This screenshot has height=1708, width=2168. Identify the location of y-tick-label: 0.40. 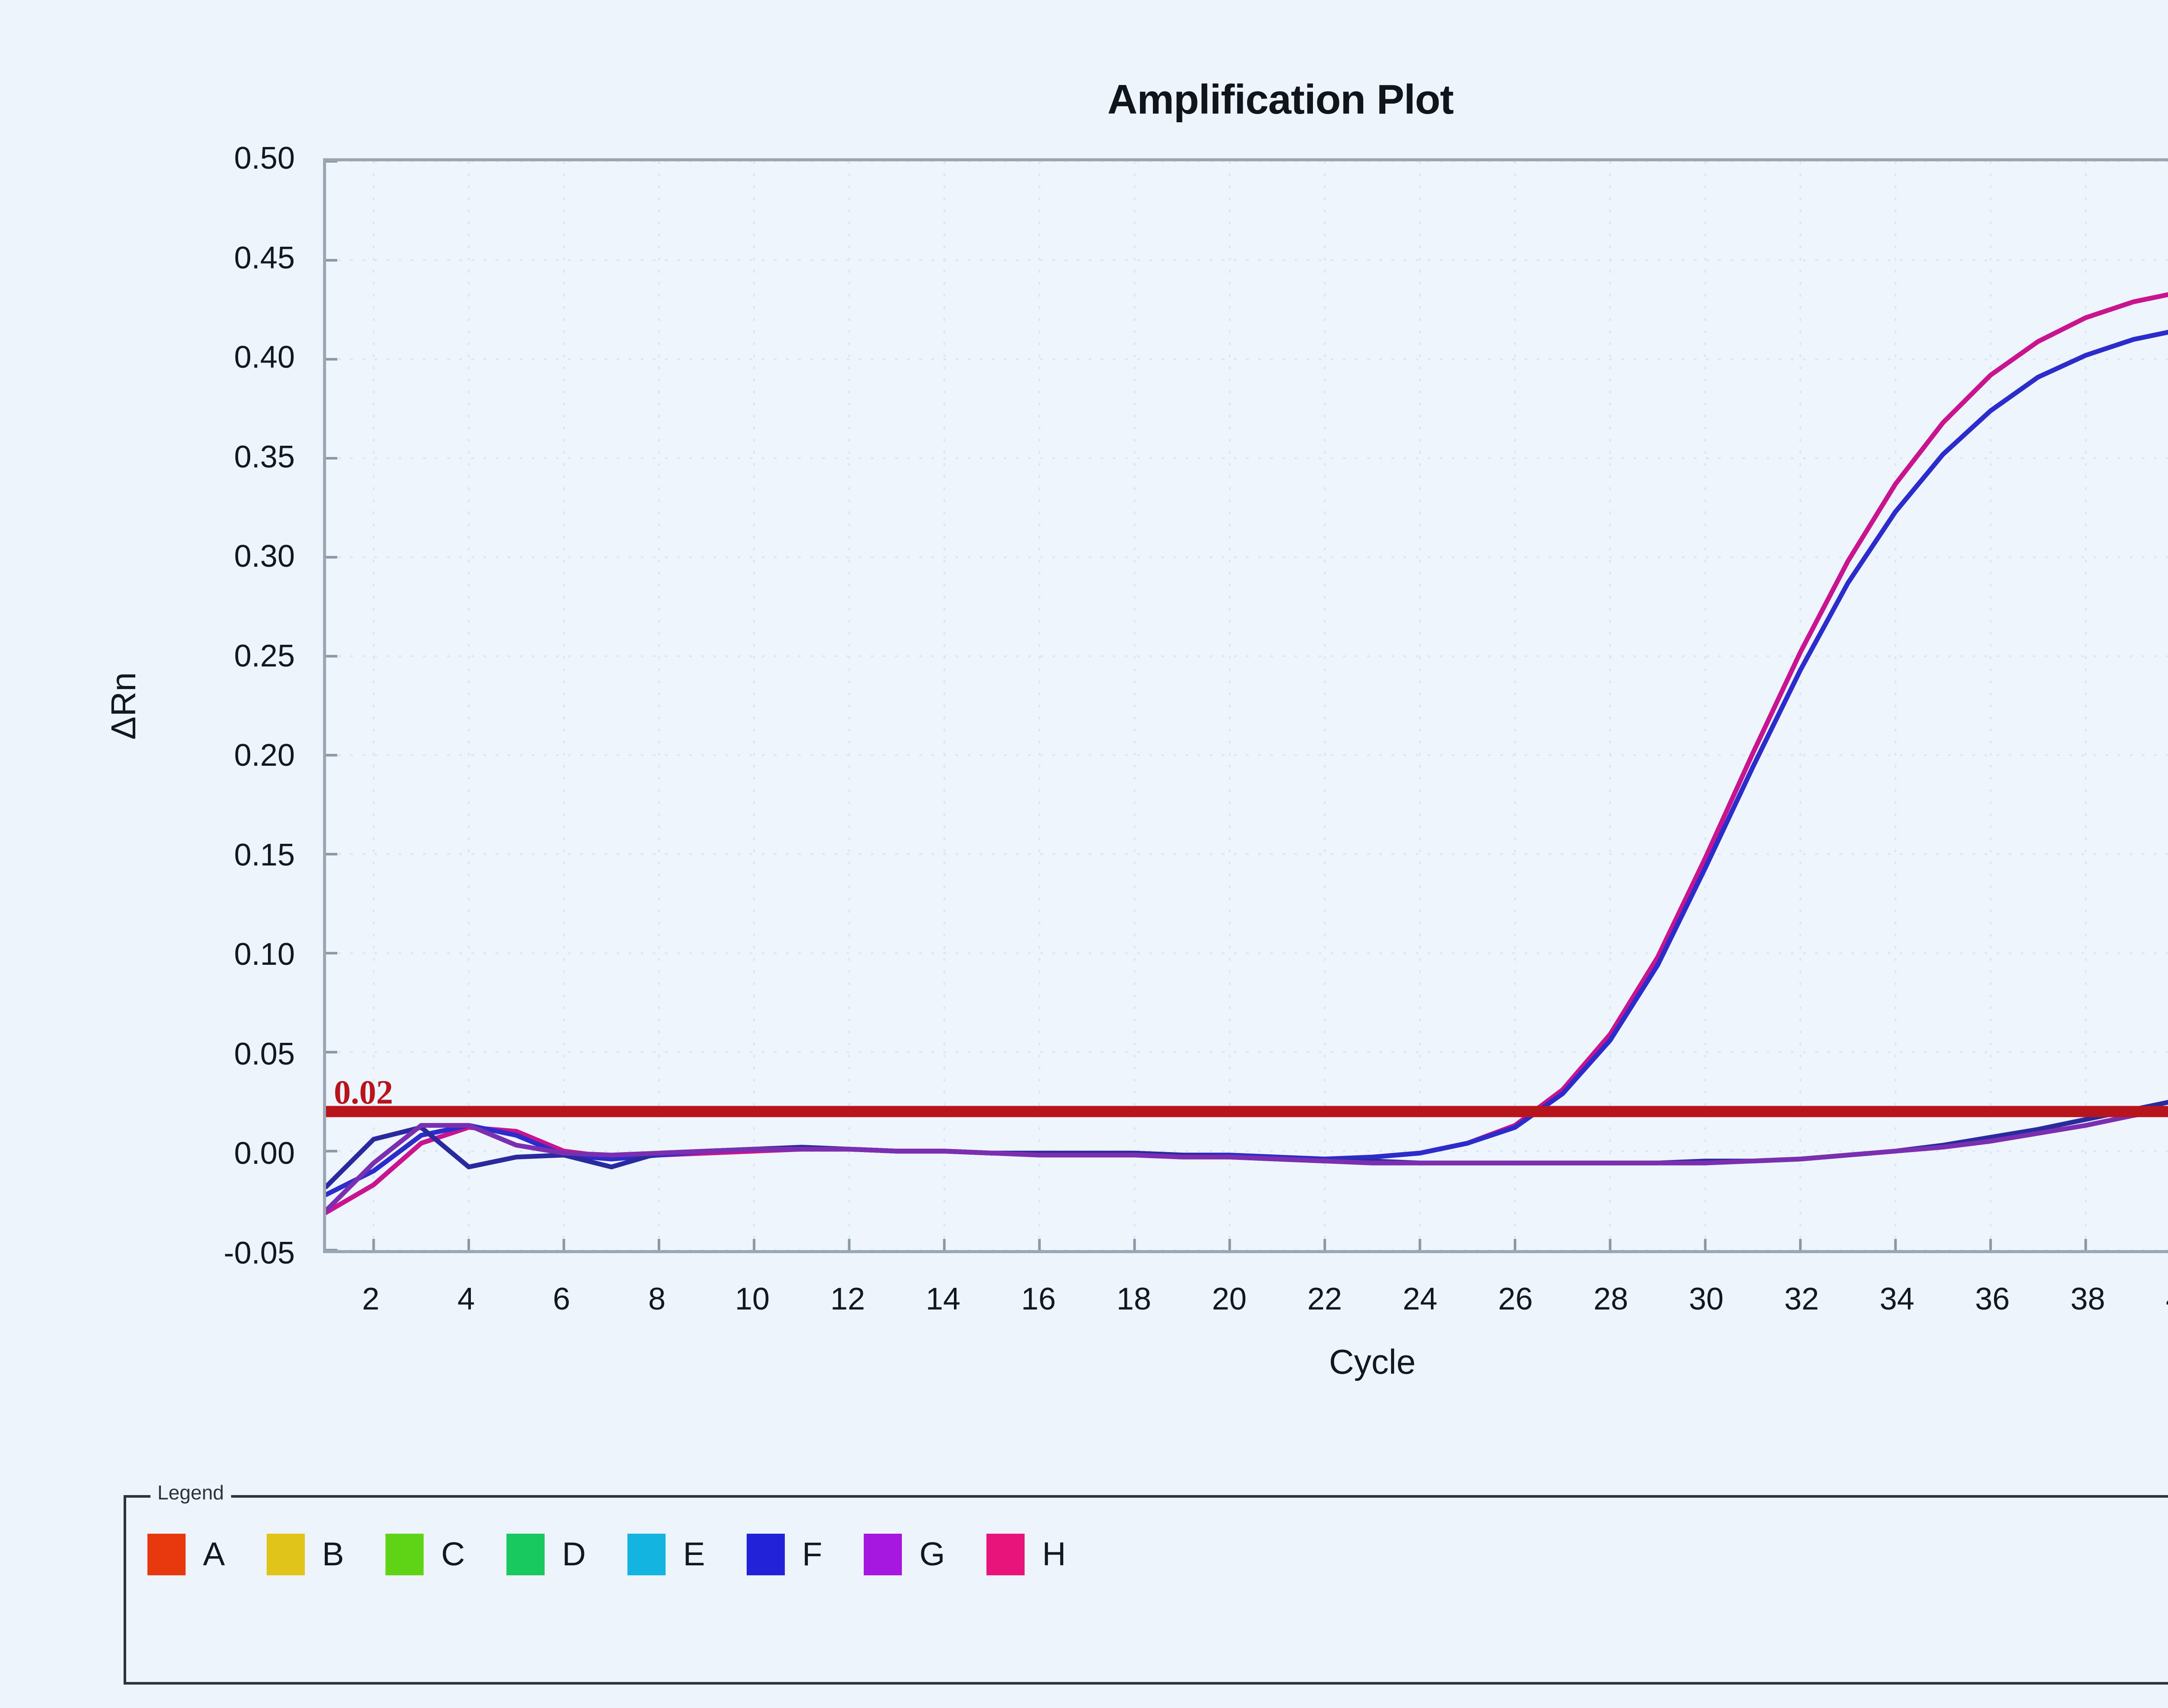
(264, 357).